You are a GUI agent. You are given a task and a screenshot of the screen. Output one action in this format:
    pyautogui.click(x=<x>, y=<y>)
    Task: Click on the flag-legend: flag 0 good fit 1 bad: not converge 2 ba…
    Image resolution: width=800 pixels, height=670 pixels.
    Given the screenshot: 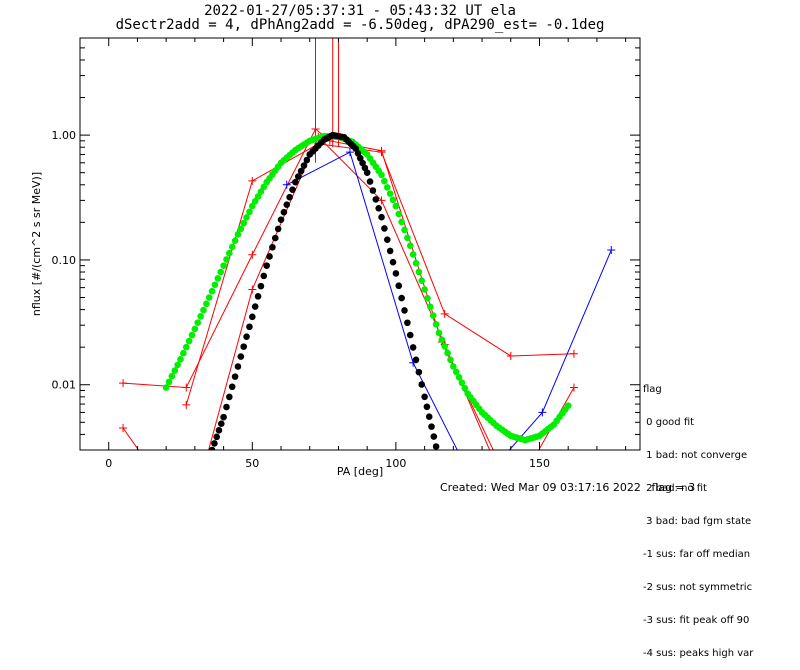 What is the action you would take?
    pyautogui.click(x=698, y=516)
    